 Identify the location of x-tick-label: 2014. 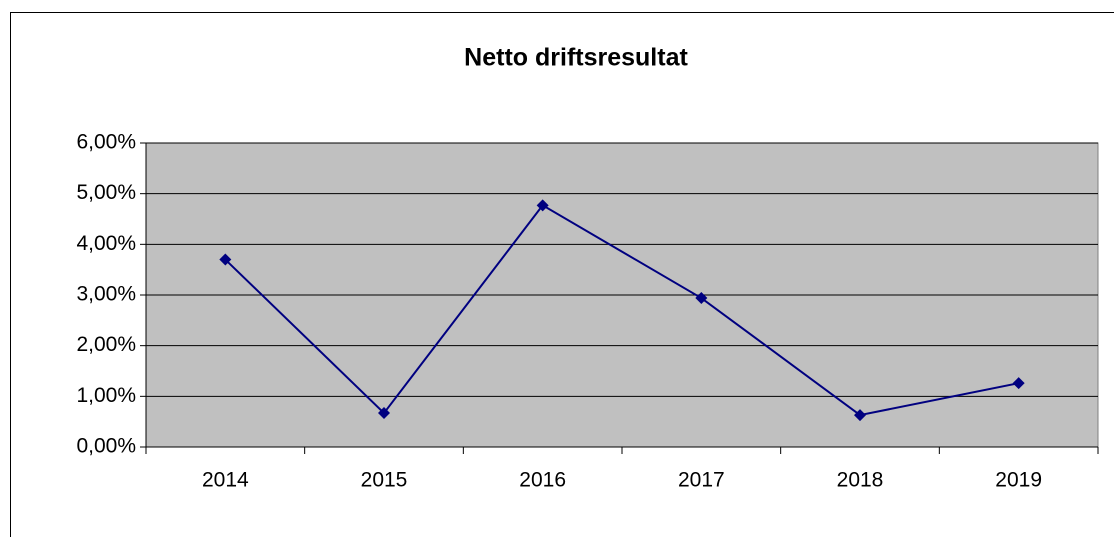
(225, 480).